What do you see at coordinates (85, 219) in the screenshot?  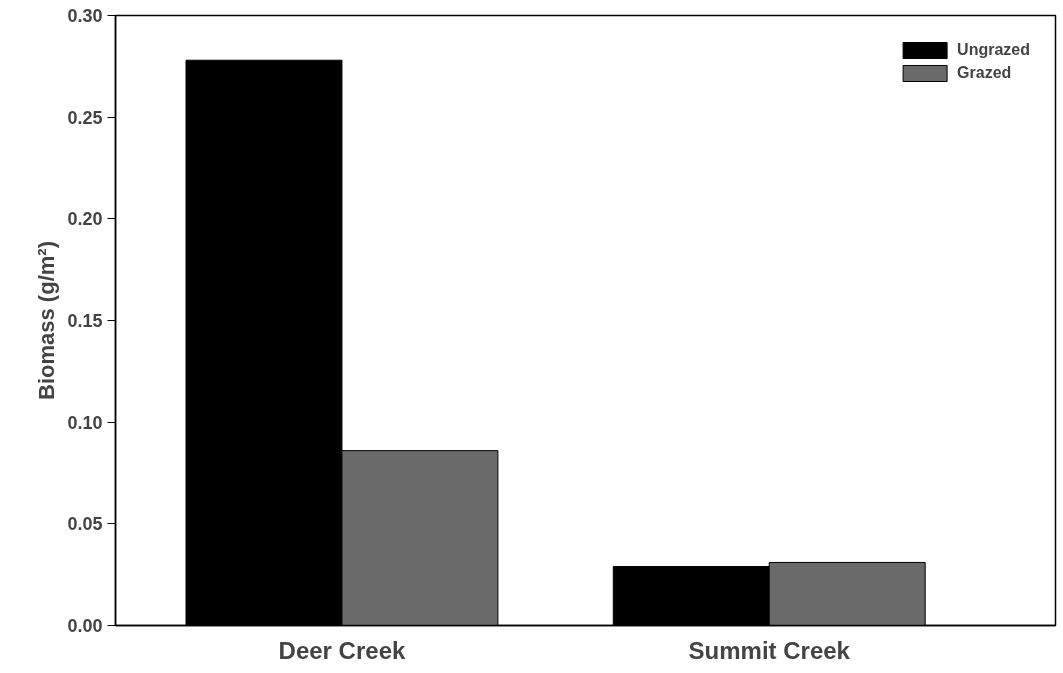 I see `y-tick-label: 0.20` at bounding box center [85, 219].